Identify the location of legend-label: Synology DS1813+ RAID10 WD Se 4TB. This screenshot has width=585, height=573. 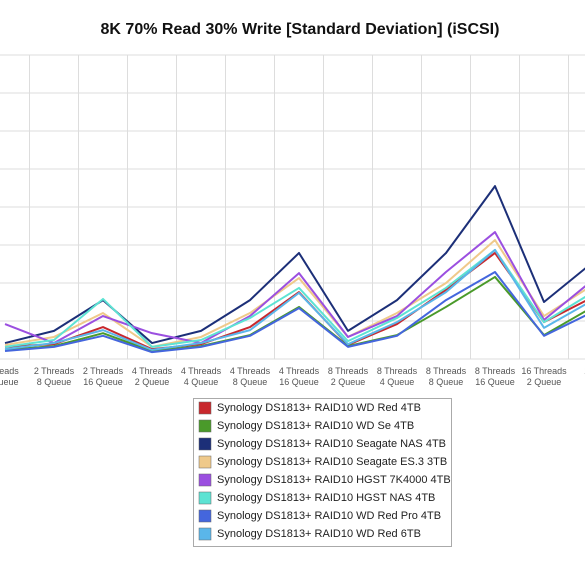
(315, 426).